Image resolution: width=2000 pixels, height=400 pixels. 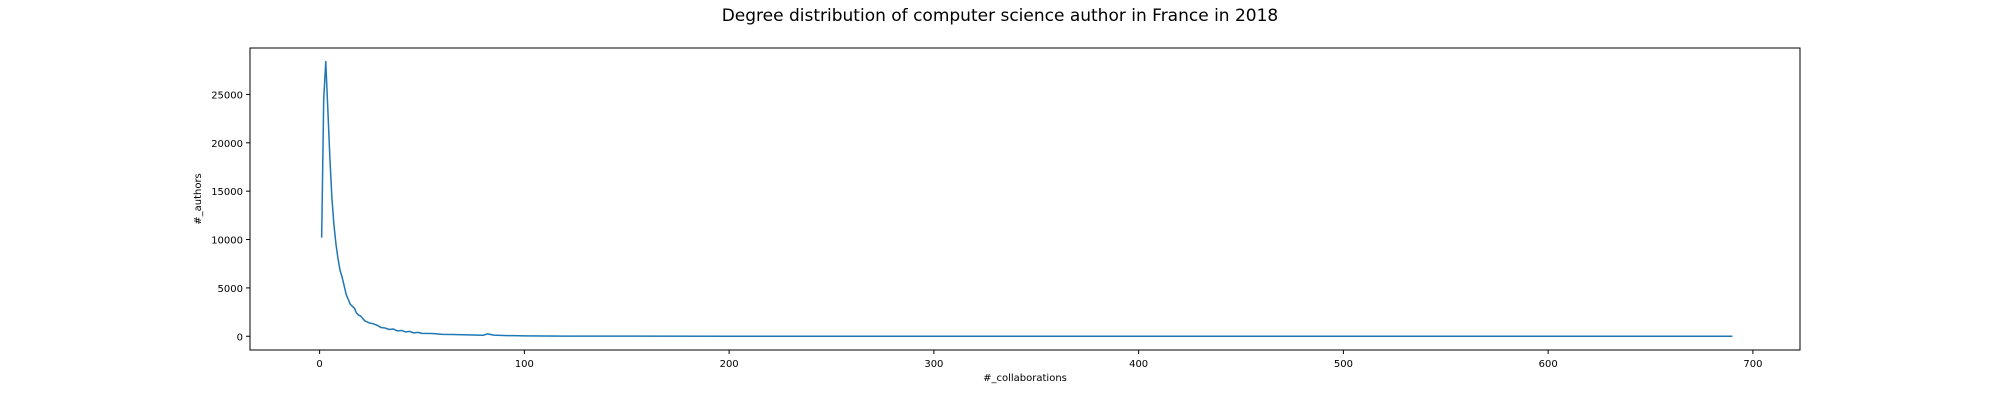 What do you see at coordinates (933, 364) in the screenshot?
I see `x-tick-label: 300` at bounding box center [933, 364].